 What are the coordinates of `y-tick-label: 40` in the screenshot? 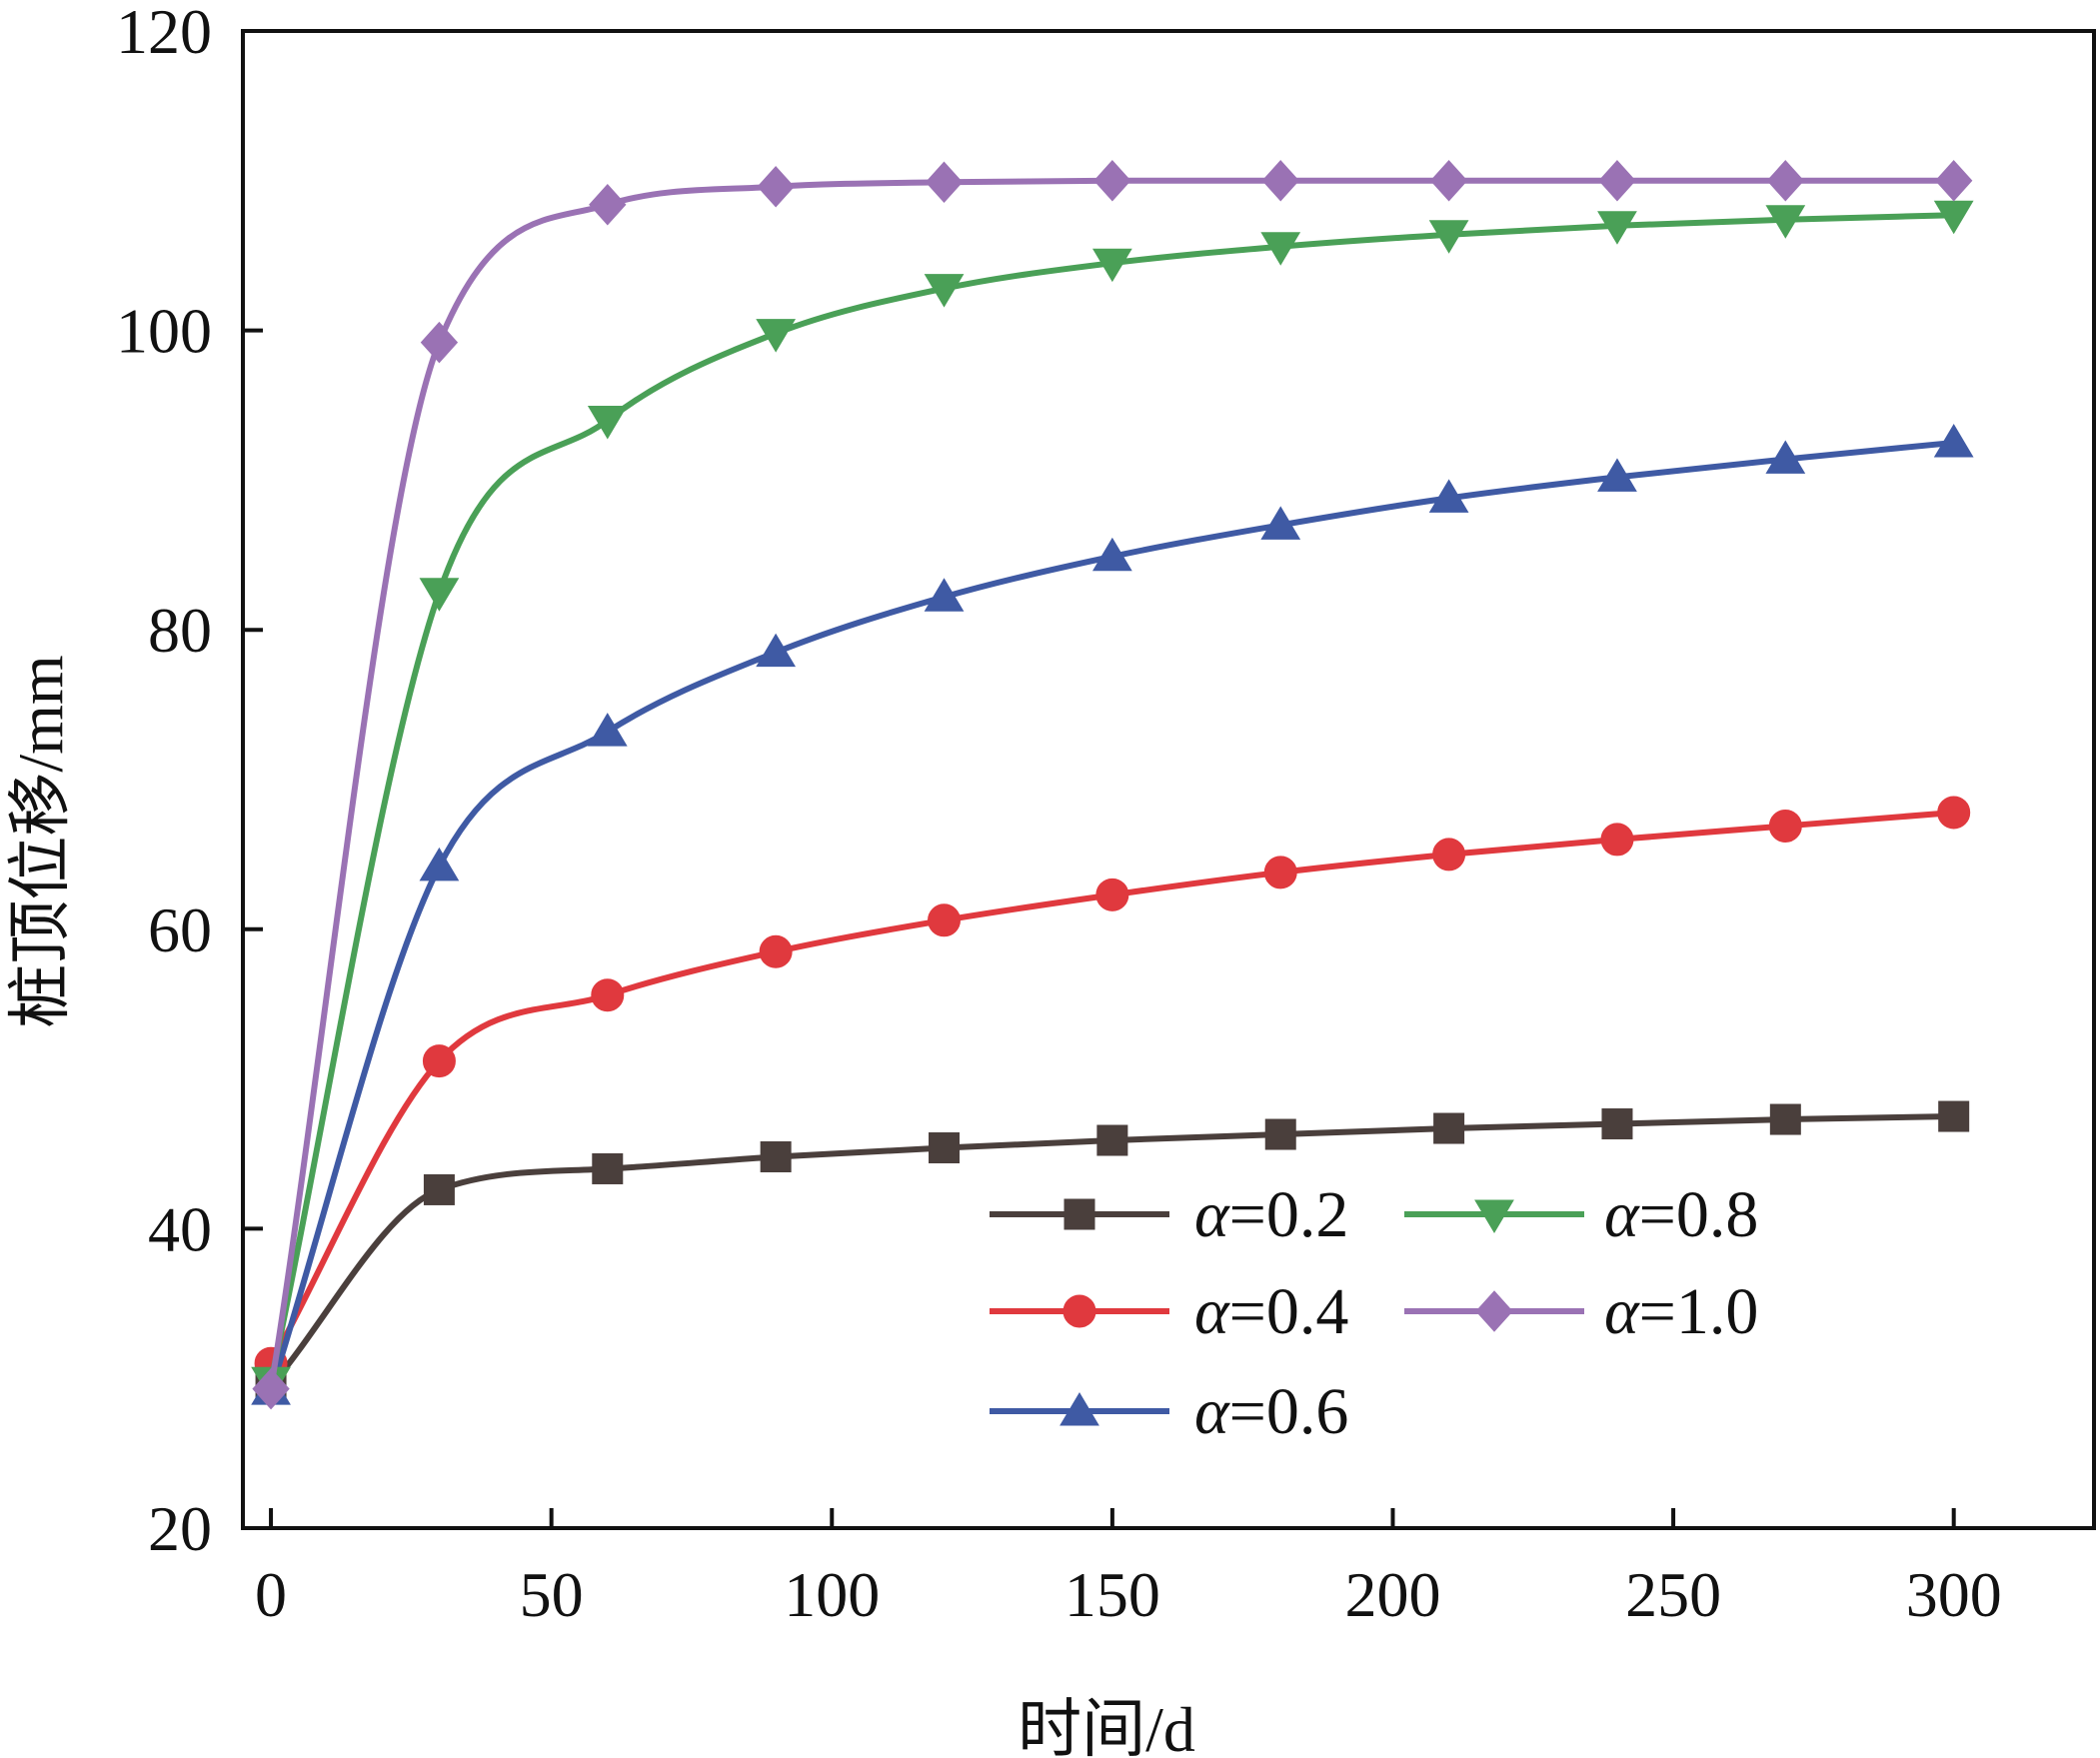 It's located at (180, 1228).